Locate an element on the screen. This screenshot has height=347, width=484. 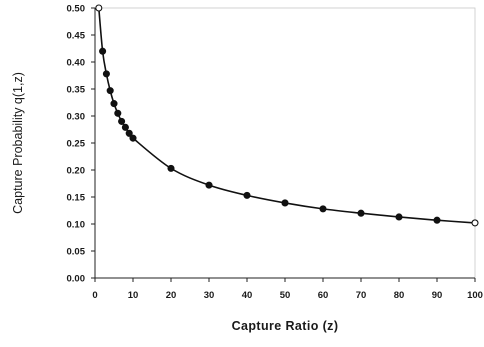
x-tick-label: 80 is located at coordinates (399, 295).